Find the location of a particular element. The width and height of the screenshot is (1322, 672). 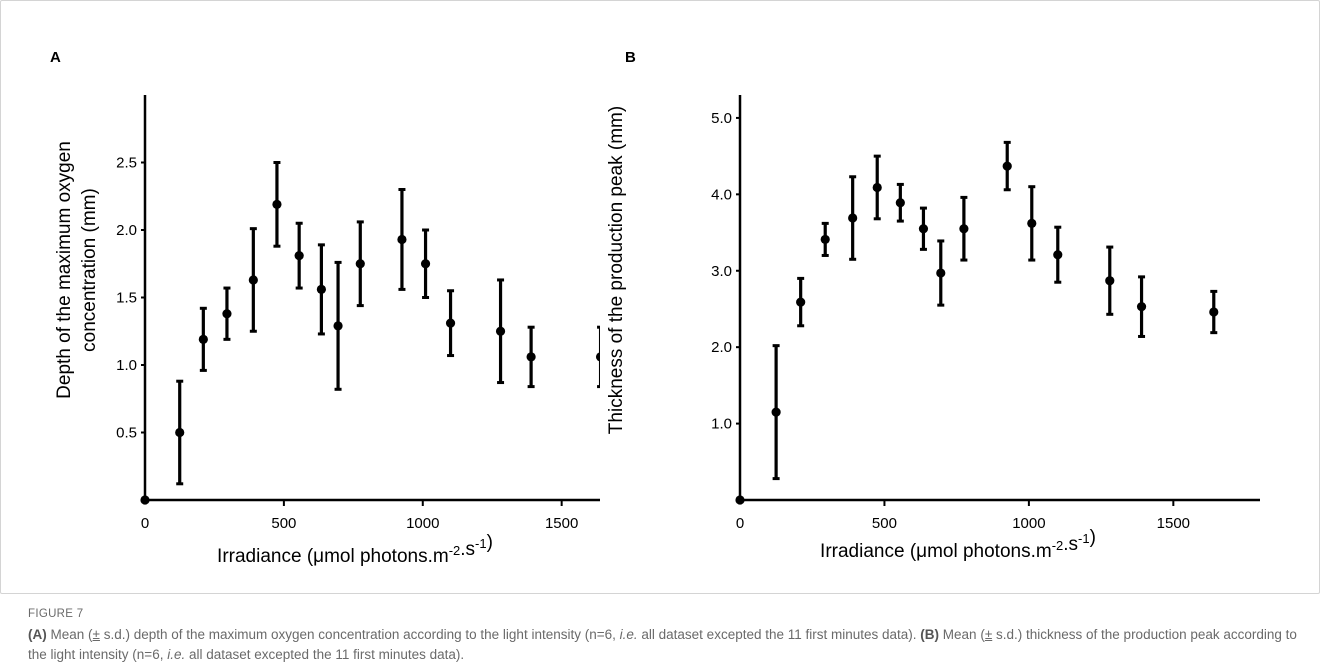

y-tick-label: 3.0 is located at coordinates (721, 271).